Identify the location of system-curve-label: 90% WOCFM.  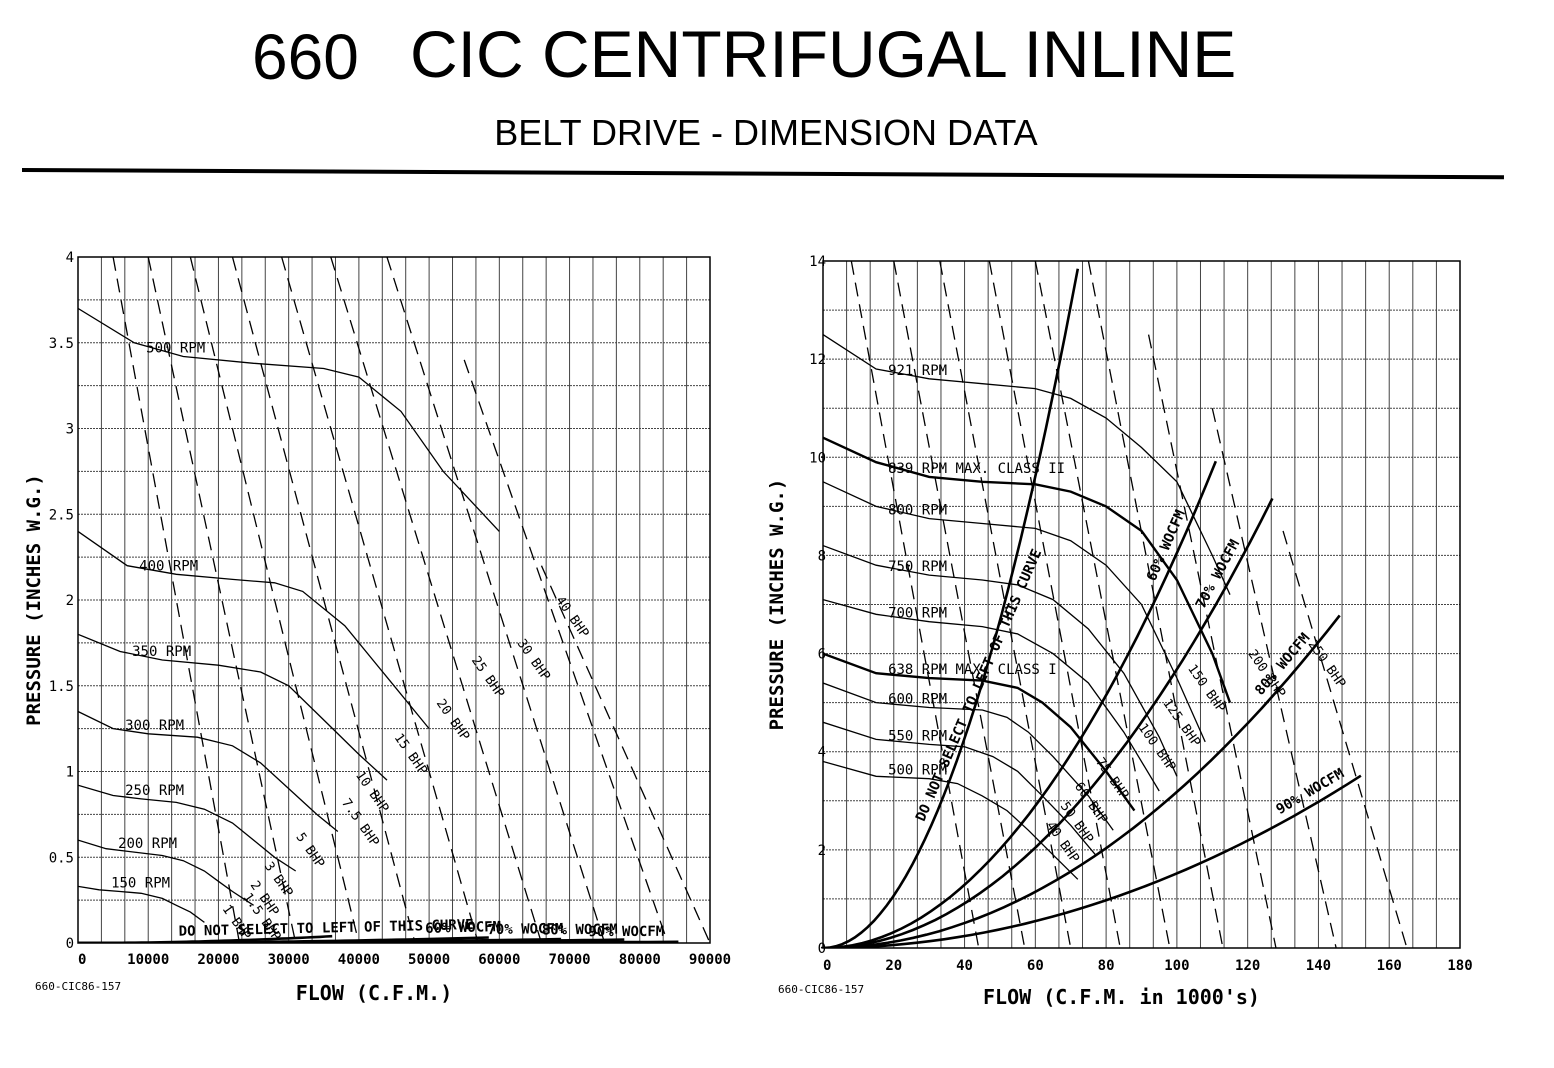
(626, 932).